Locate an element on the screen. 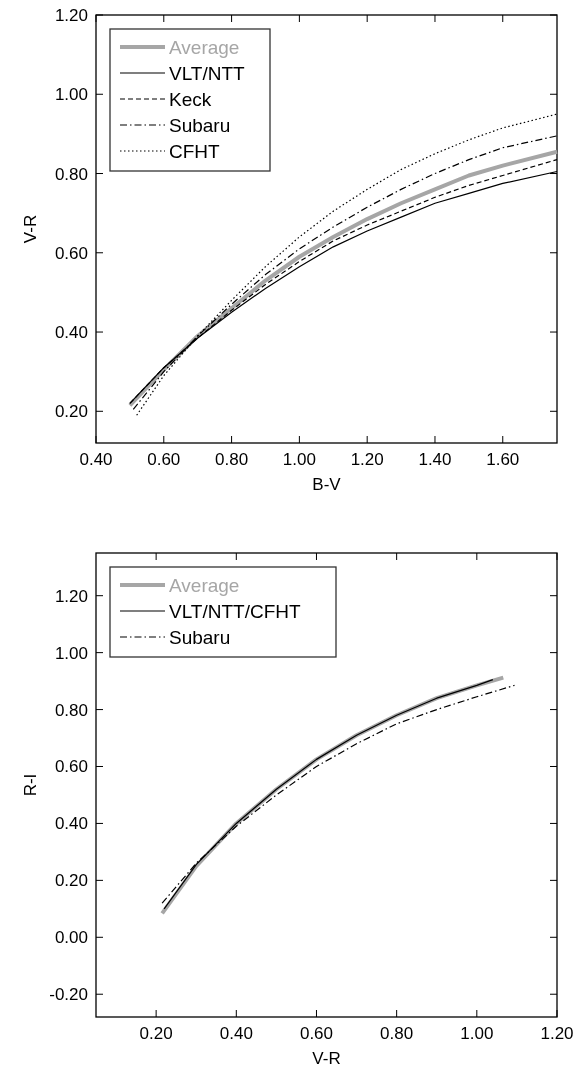 The width and height of the screenshot is (574, 1073). legend-label: CFHT is located at coordinates (195, 151).